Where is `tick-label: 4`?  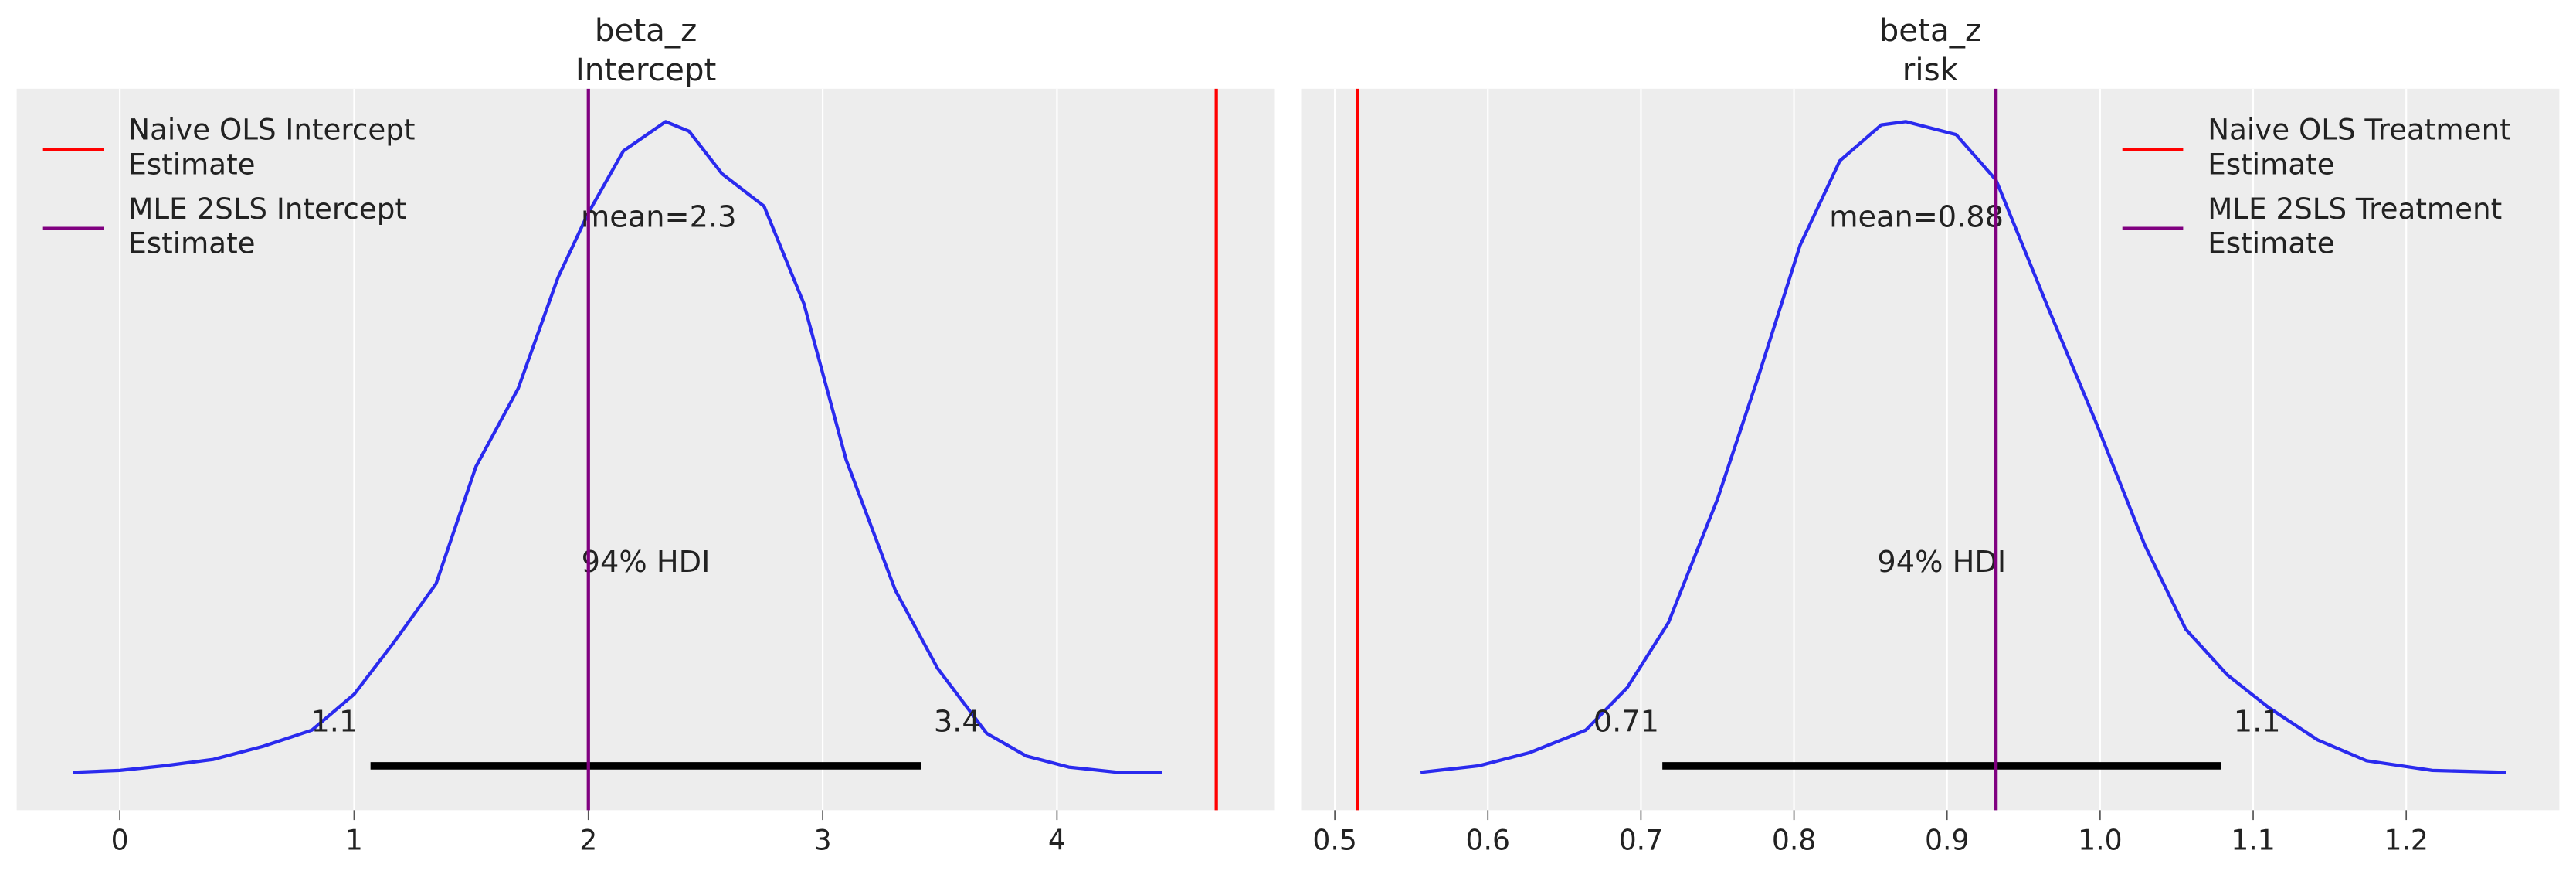 tick-label: 4 is located at coordinates (1057, 840).